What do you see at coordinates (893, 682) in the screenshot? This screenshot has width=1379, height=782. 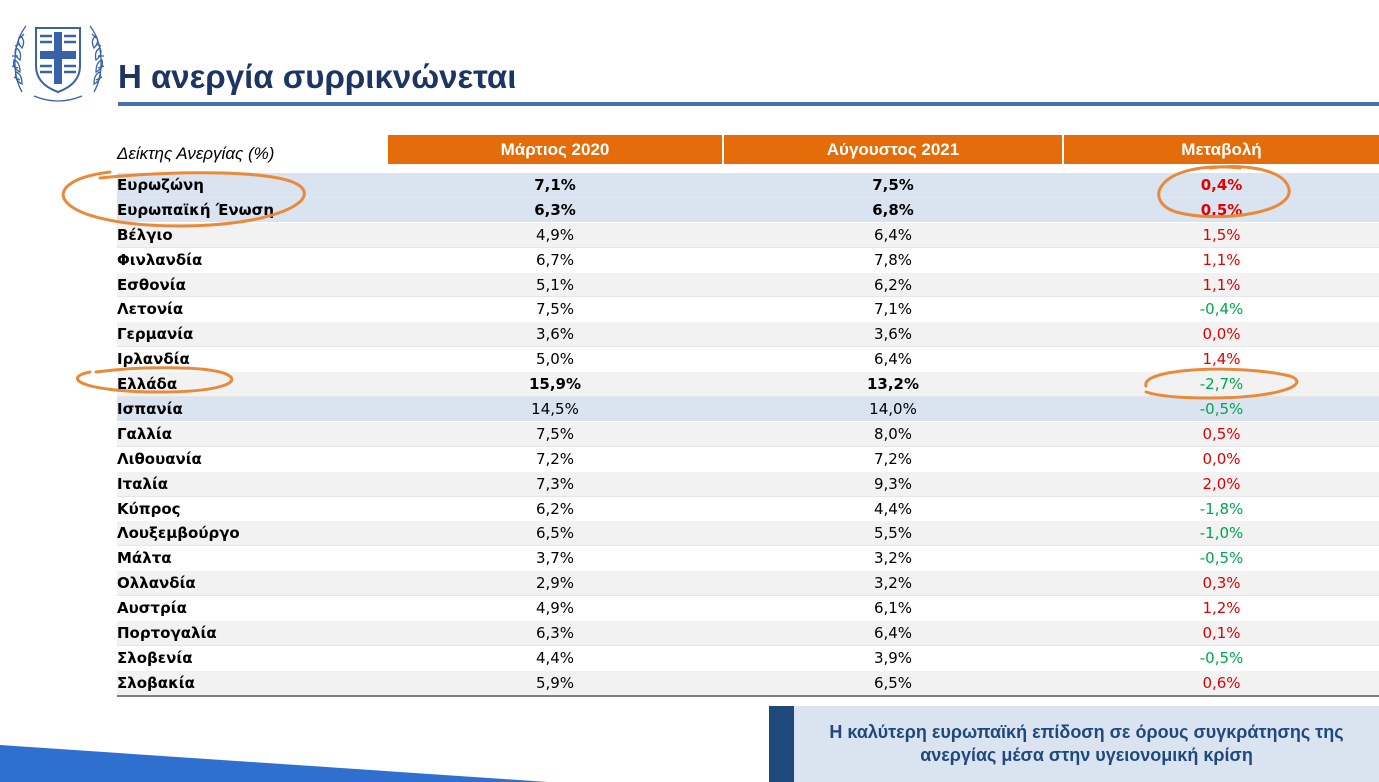 I see `august-2021-cell: 6,5%` at bounding box center [893, 682].